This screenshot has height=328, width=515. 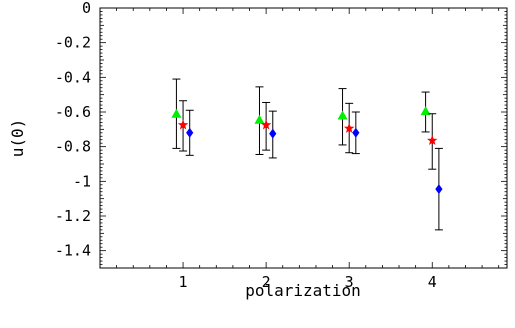 What do you see at coordinates (73, 130) in the screenshot?
I see `y-tick-labels: 0 -0.2 -0.4 -0.6 -0.8 -1 -1.2 -1.4` at bounding box center [73, 130].